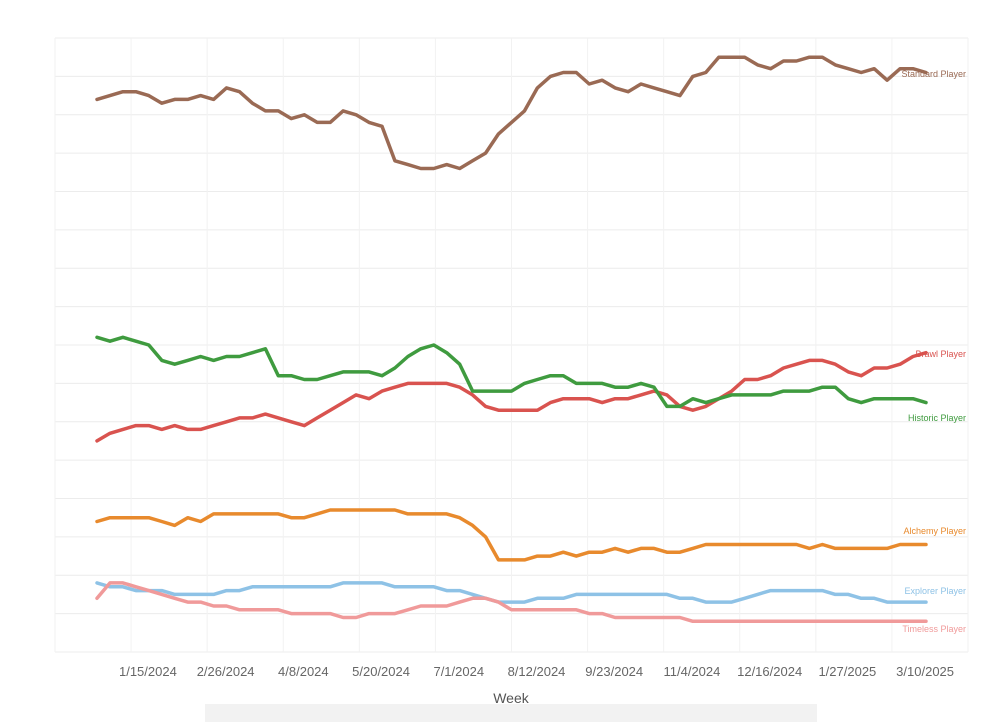  Describe the element at coordinates (925, 671) in the screenshot. I see `x-tick-label: 3/10/2025` at that location.